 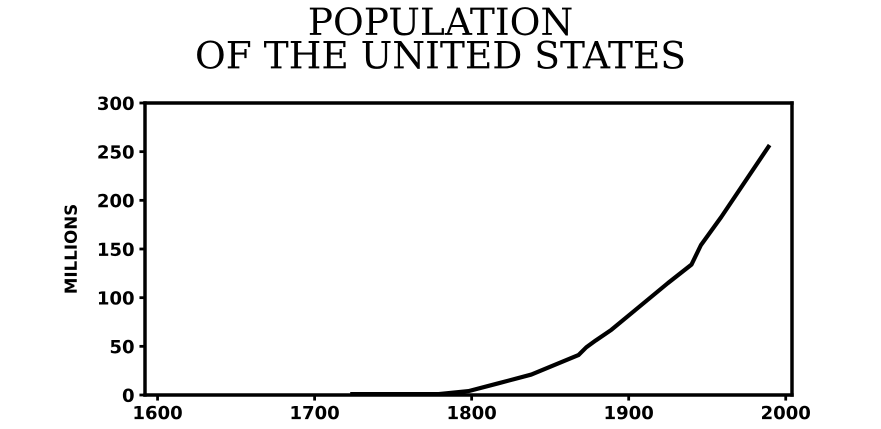 I want to click on x-tick-label: 2000, so click(x=786, y=413).